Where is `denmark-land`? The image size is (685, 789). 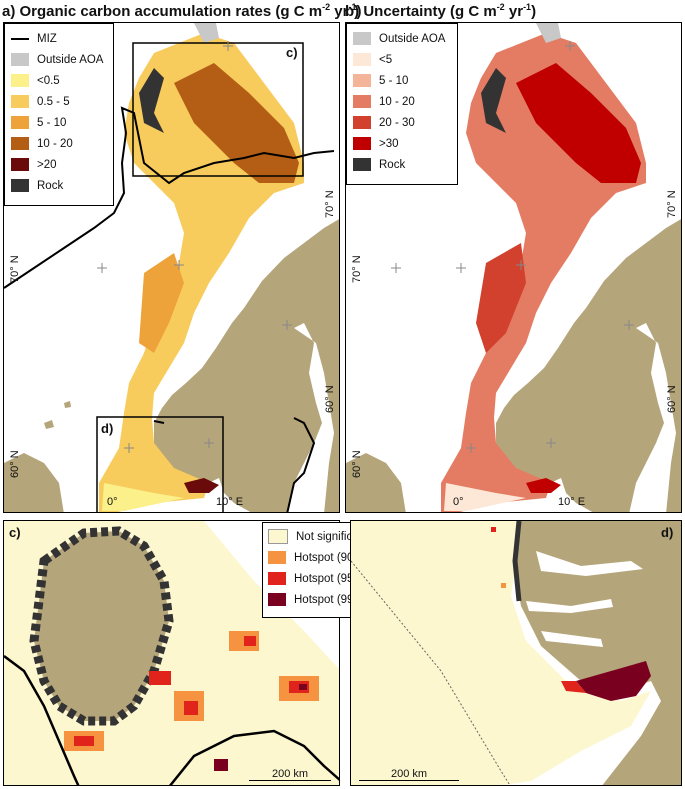
denmark-land is located at coordinates (653, 758).